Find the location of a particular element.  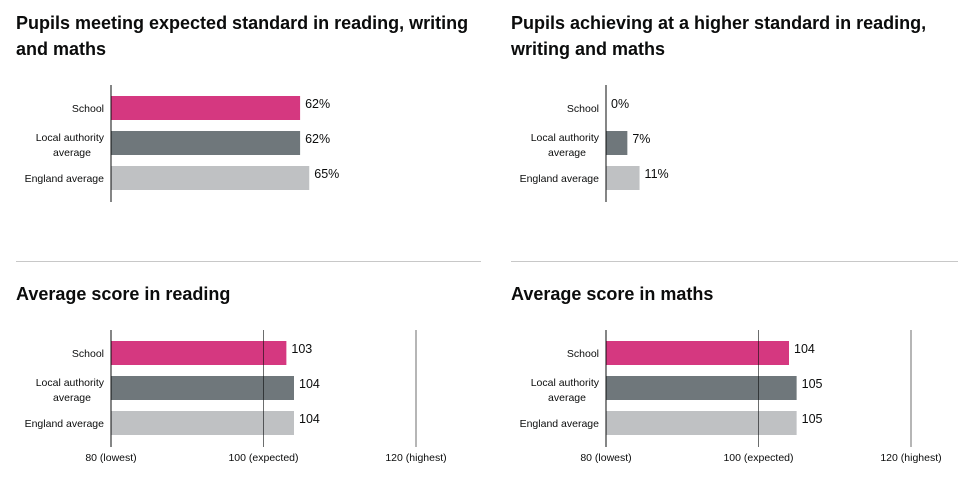

divider-left is located at coordinates (248, 261).